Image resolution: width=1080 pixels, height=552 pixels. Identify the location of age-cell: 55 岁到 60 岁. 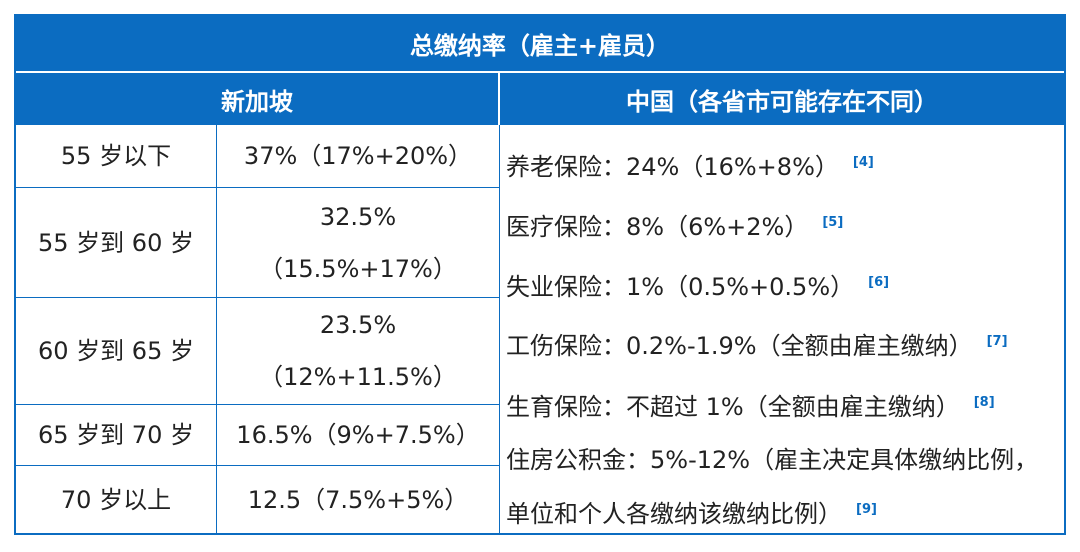
(116, 243).